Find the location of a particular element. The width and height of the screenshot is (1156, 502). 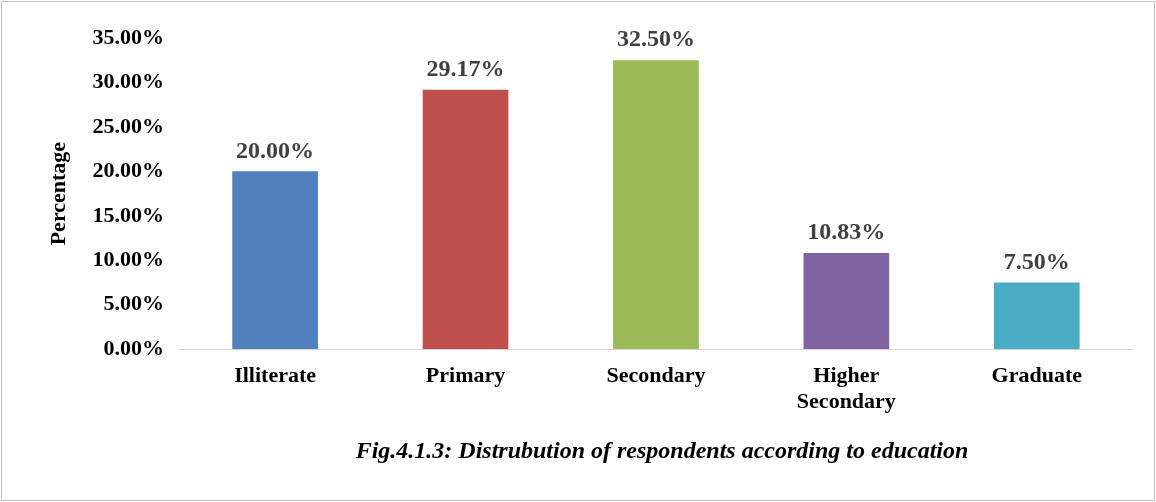

y-tick-label: 15.00% is located at coordinates (128, 214).